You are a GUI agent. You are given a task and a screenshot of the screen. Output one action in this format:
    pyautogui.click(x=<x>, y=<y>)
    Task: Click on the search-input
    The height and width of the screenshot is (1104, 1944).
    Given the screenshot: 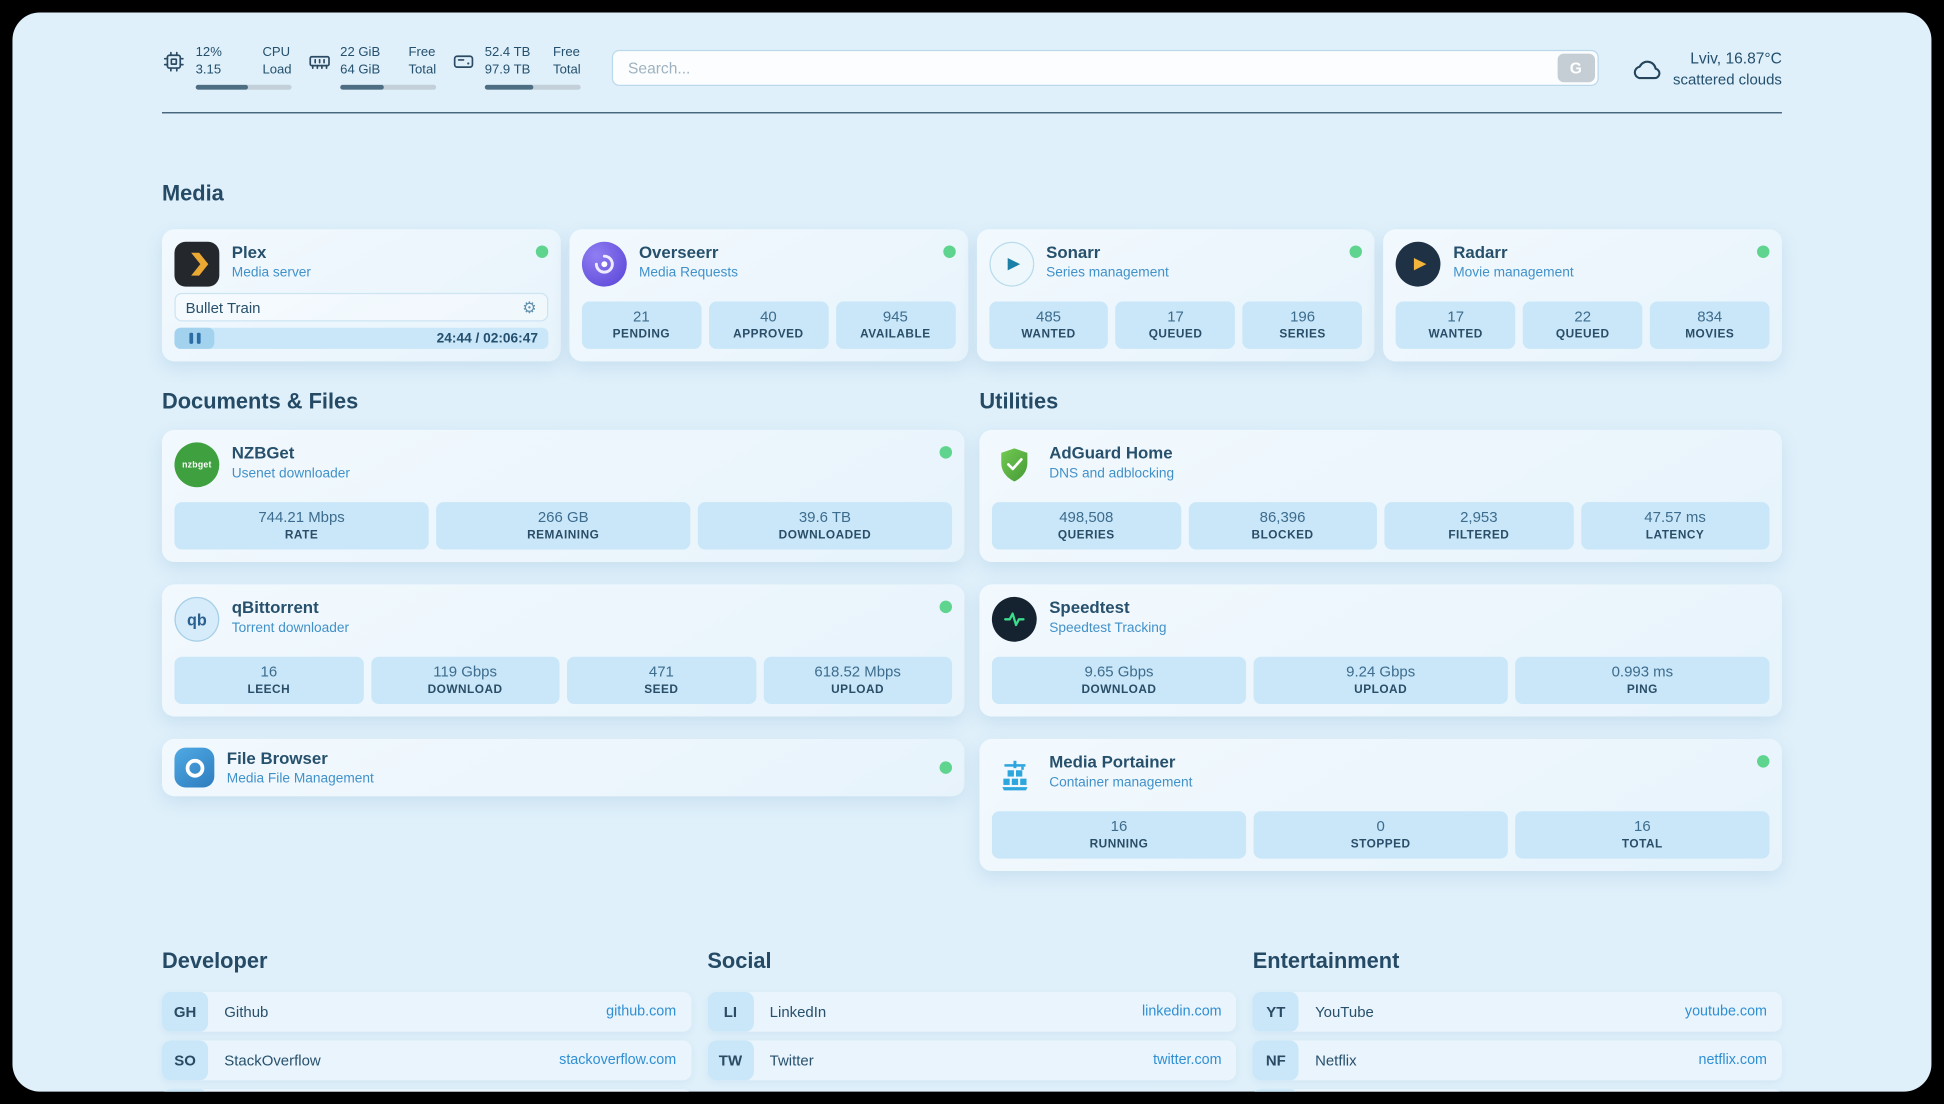 What is the action you would take?
    pyautogui.click(x=1105, y=67)
    